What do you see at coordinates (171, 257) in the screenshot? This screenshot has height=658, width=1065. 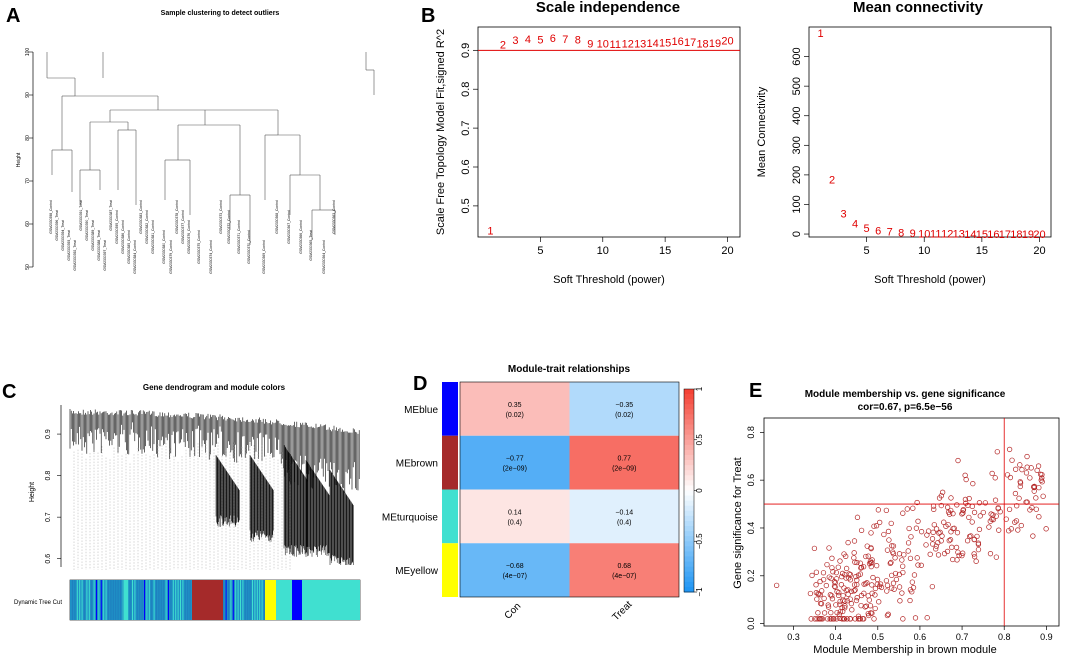 I see `panel-a-leaf-label: GSM2330379_Control` at bounding box center [171, 257].